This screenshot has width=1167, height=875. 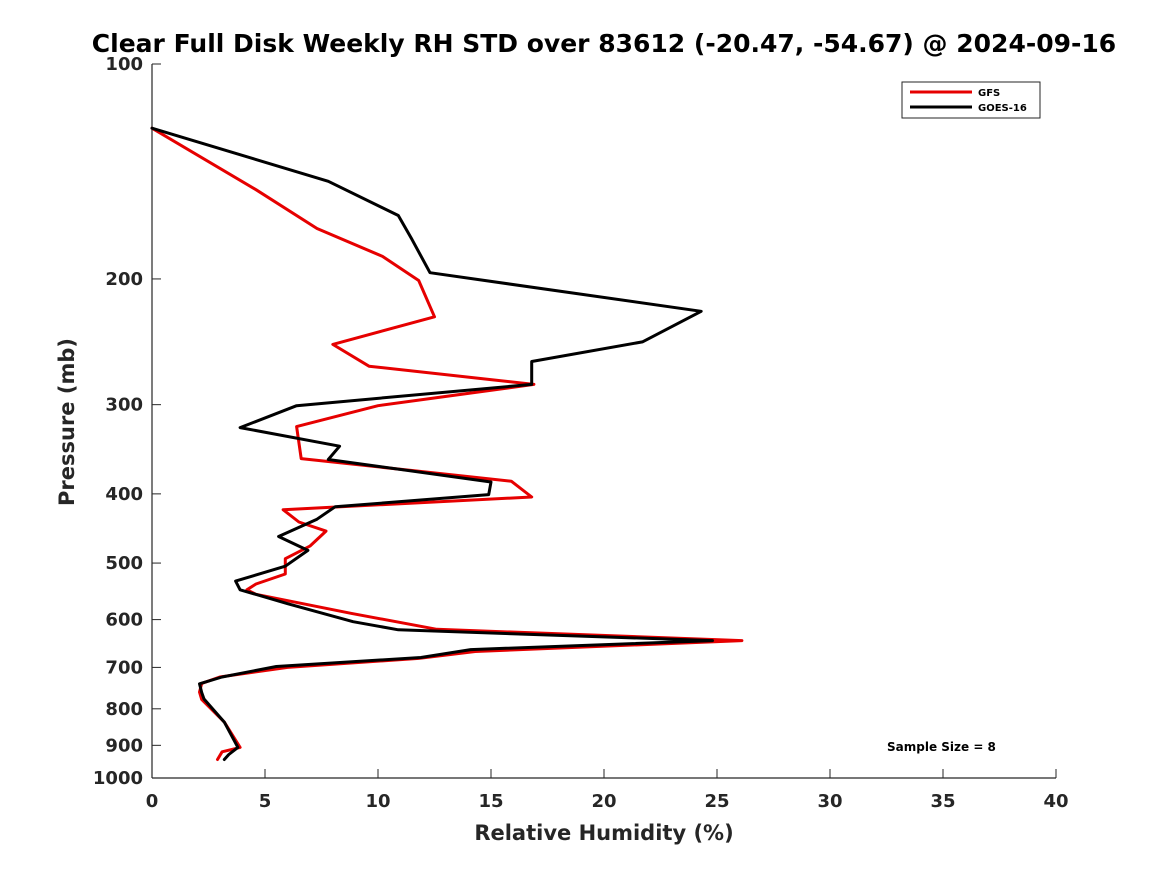 What do you see at coordinates (829, 801) in the screenshot?
I see `x-tick-label: 30` at bounding box center [829, 801].